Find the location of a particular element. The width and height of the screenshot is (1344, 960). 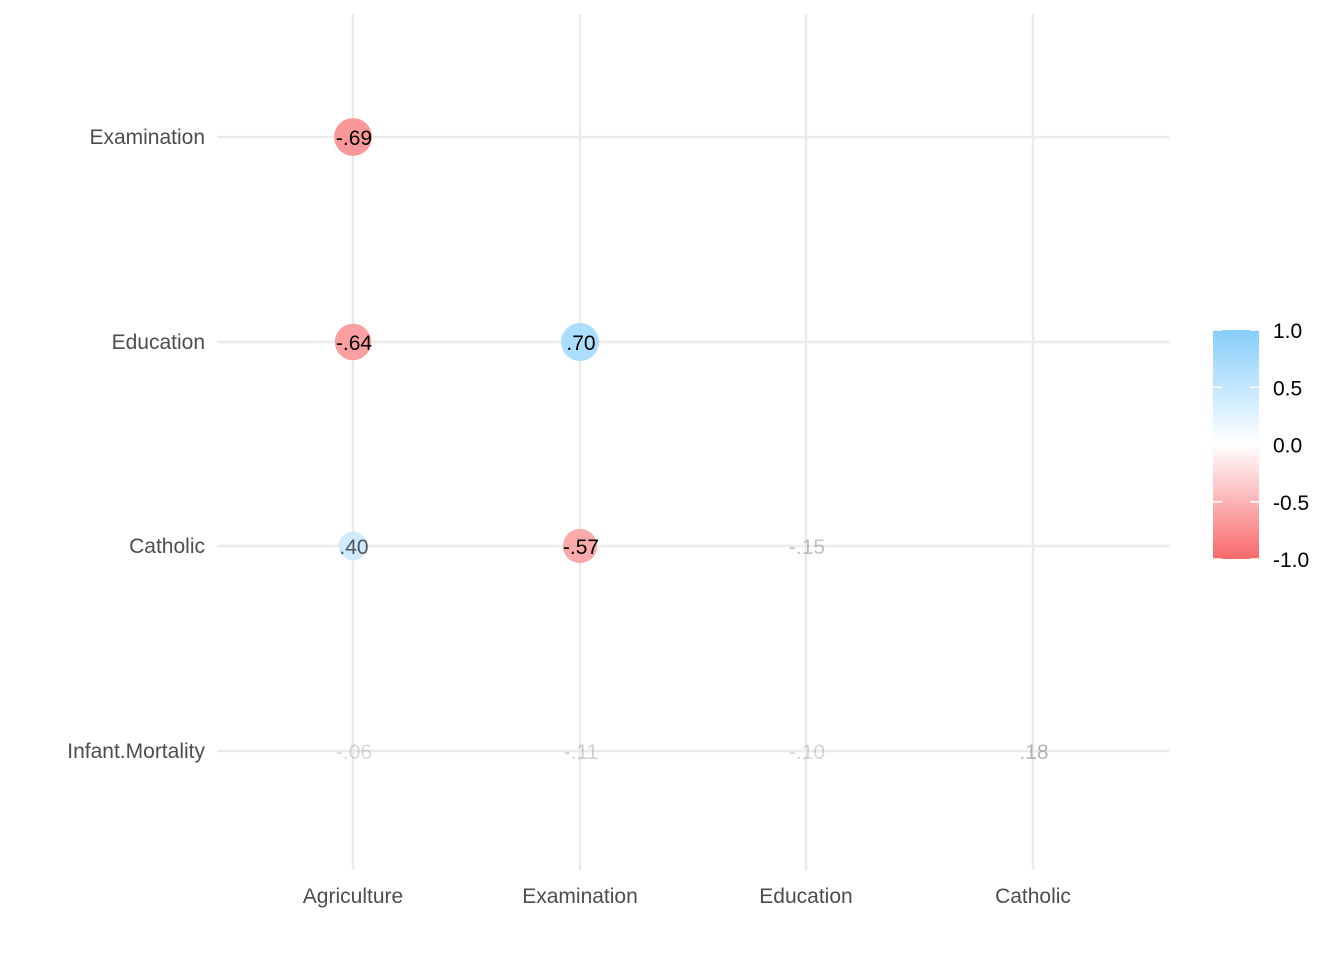

x-tick-label: Education is located at coordinates (805, 896).